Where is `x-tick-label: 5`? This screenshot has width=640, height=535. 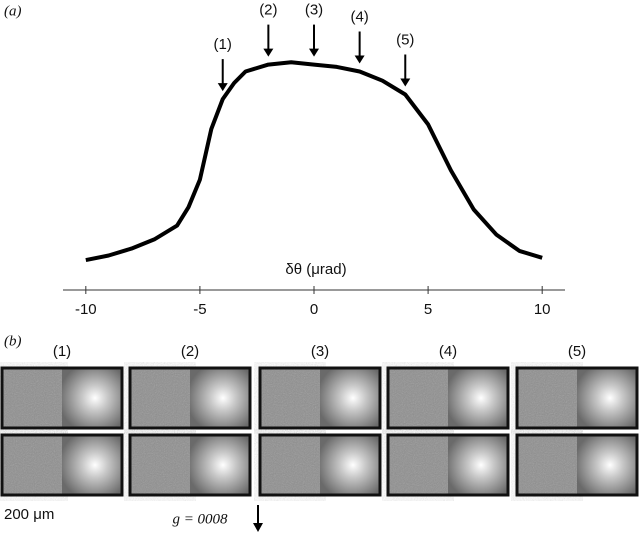
x-tick-label: 5 is located at coordinates (428, 309).